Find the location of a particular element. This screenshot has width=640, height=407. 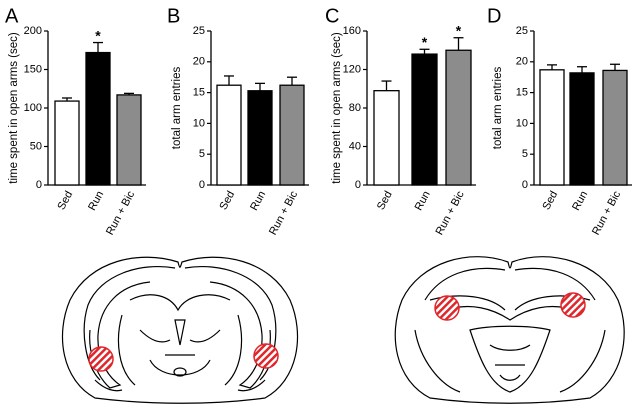

y-tick-label: 50 is located at coordinates (36, 146).